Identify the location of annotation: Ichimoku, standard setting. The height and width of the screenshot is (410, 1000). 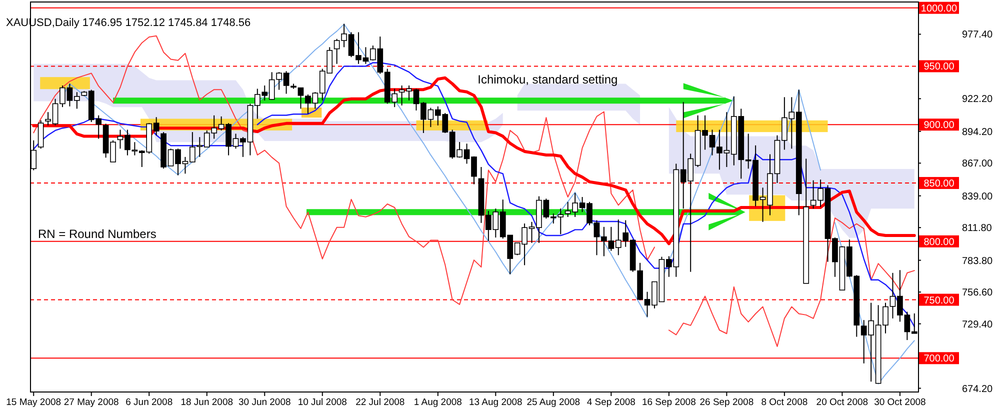
(548, 79).